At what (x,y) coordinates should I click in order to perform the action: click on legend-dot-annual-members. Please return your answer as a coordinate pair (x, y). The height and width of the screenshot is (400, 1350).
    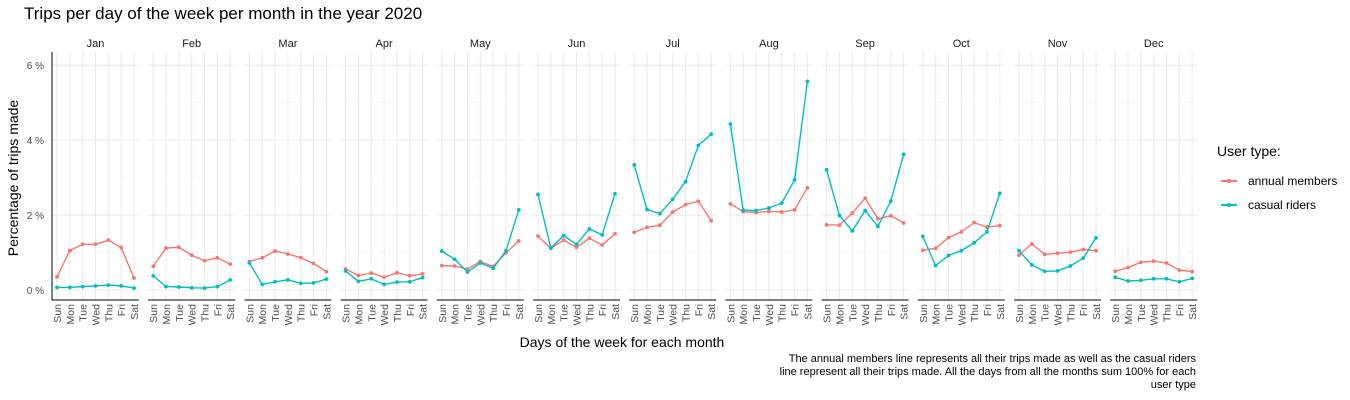
    Looking at the image, I should click on (1229, 181).